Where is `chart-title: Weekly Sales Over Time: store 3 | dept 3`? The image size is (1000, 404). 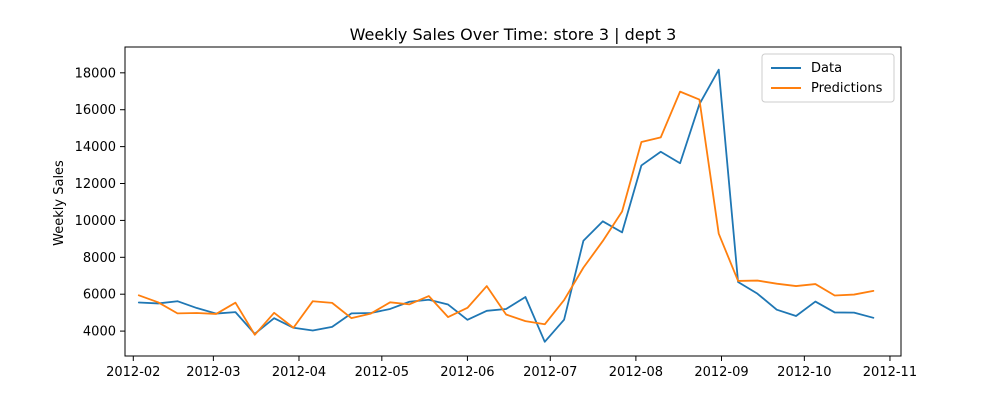 chart-title: Weekly Sales Over Time: store 3 | dept 3 is located at coordinates (513, 34).